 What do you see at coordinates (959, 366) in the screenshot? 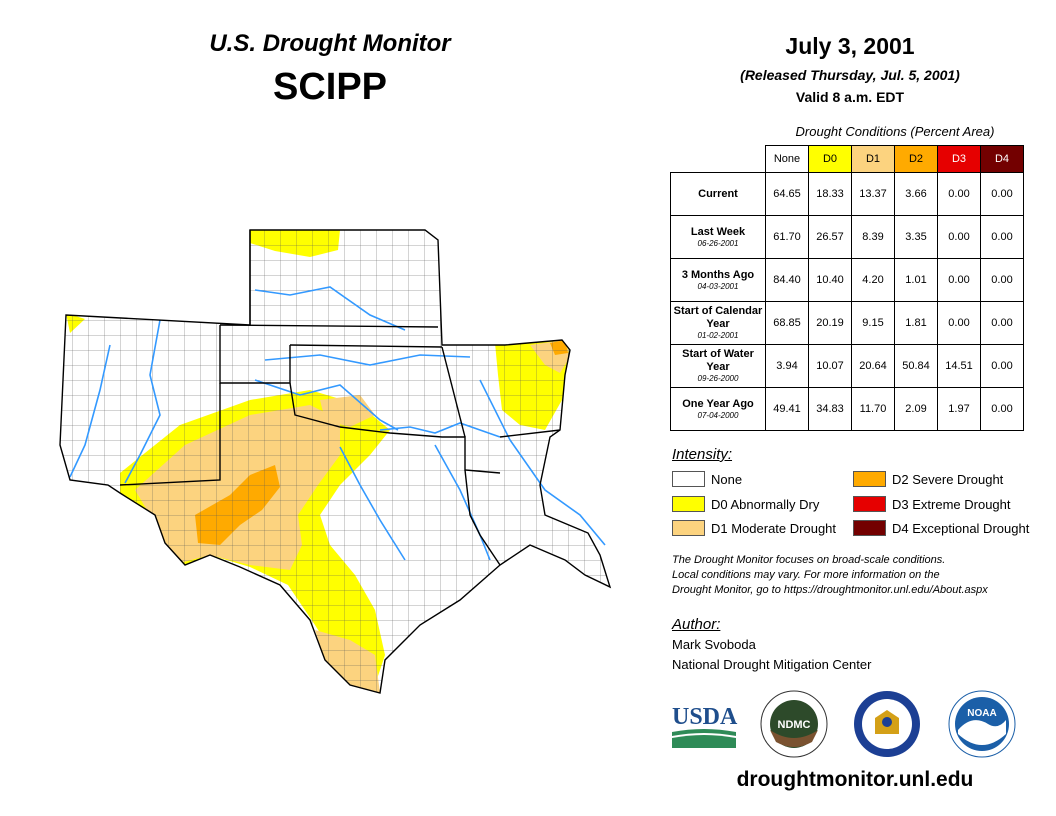
I see `table-cell: 14.51` at bounding box center [959, 366].